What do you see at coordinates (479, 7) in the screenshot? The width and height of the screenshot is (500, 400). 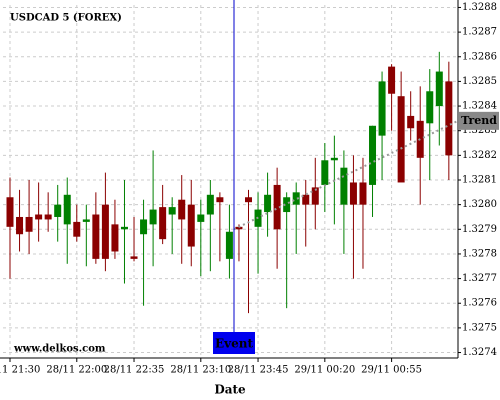 I see `y-tick-label: 1.3288` at bounding box center [479, 7].